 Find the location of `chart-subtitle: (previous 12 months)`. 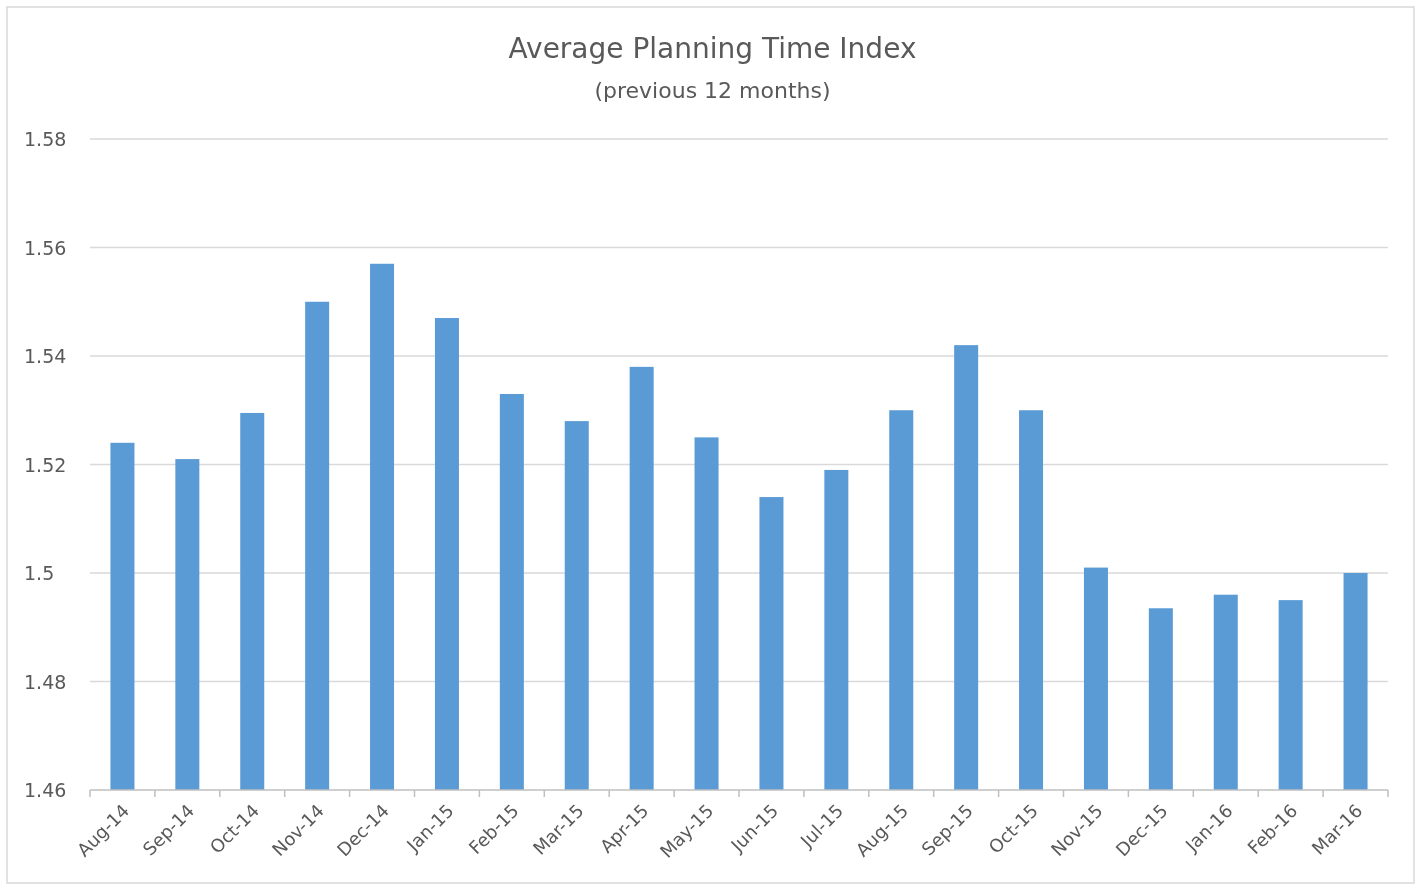

chart-subtitle: (previous 12 months) is located at coordinates (712, 90).